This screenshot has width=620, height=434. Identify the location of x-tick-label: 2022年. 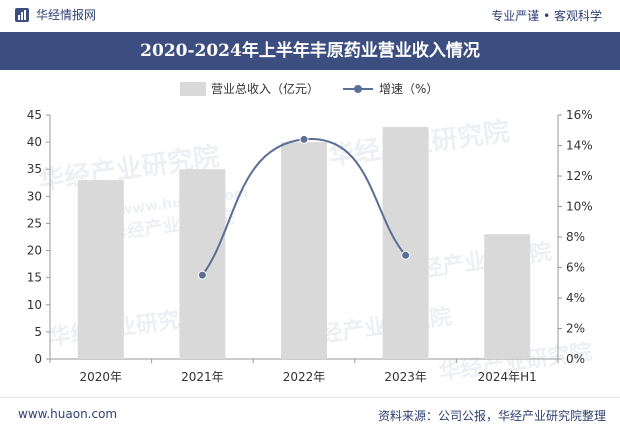
(304, 377).